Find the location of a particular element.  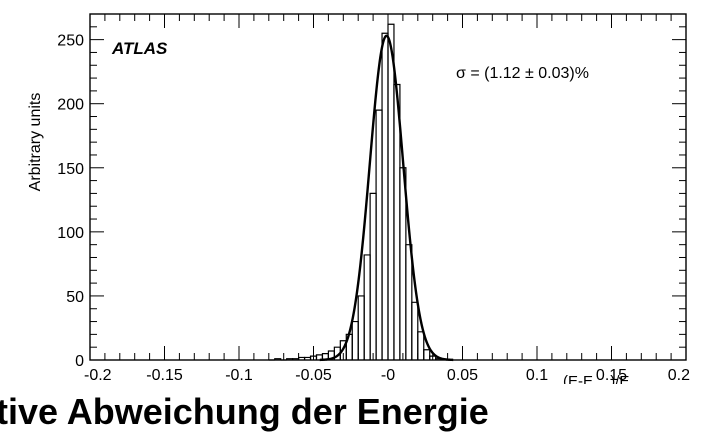

y-axis-label: Arbitrary units is located at coordinates (35, 142).